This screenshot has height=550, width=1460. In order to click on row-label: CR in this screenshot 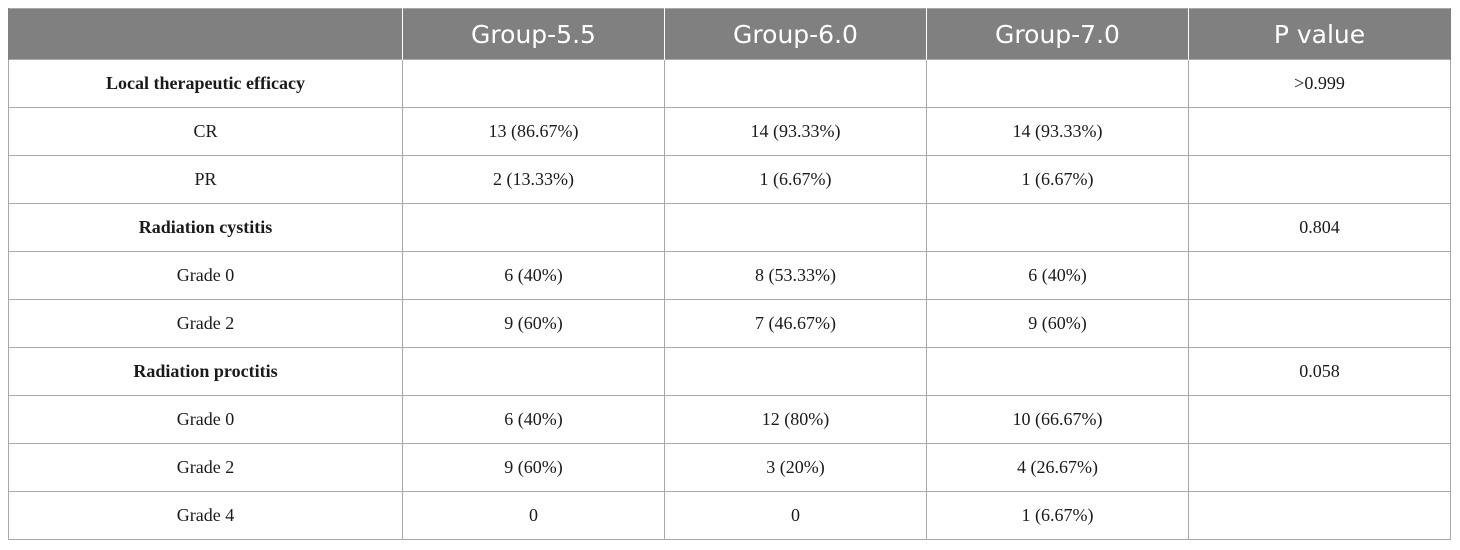, I will do `click(205, 131)`.